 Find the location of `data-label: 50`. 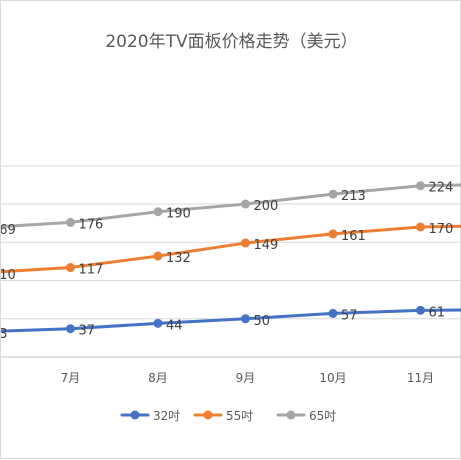

data-label: 50 is located at coordinates (262, 321).